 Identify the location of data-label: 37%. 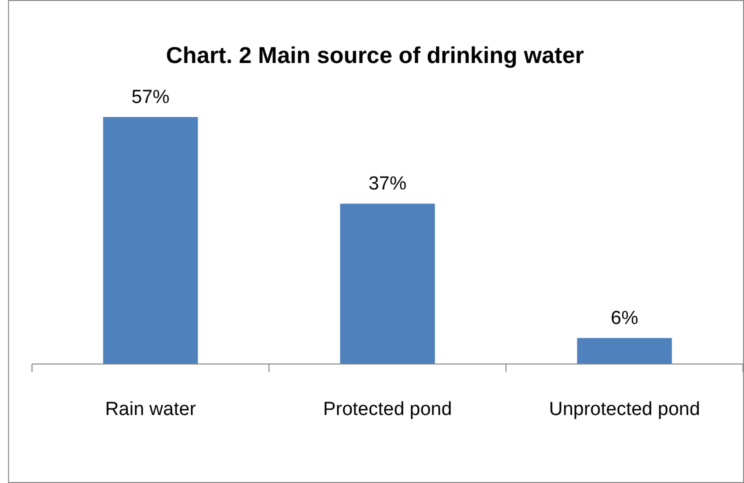
(387, 184).